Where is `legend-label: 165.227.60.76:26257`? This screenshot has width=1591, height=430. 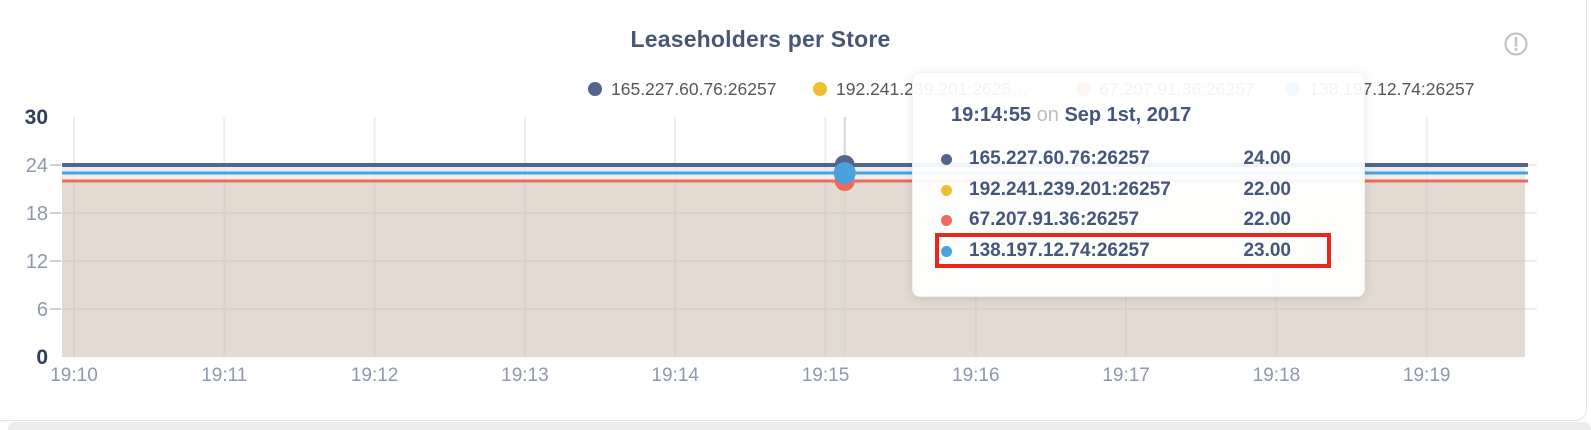
legend-label: 165.227.60.76:26257 is located at coordinates (694, 88).